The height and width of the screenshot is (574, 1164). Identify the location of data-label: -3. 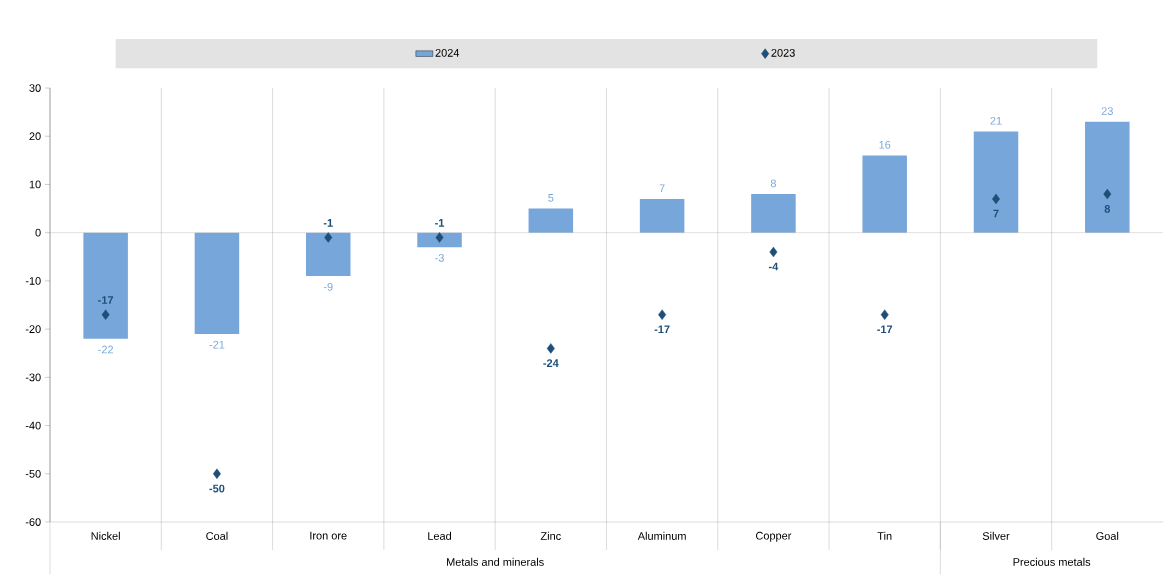
(439, 258).